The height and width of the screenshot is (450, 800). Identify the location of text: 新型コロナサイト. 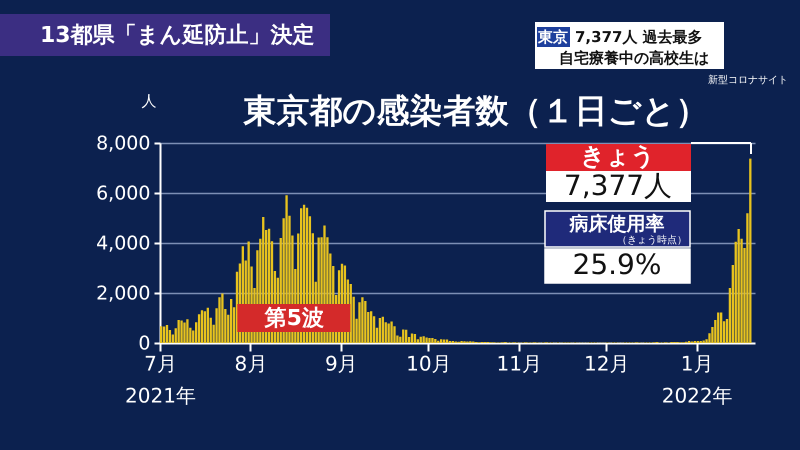
(748, 80).